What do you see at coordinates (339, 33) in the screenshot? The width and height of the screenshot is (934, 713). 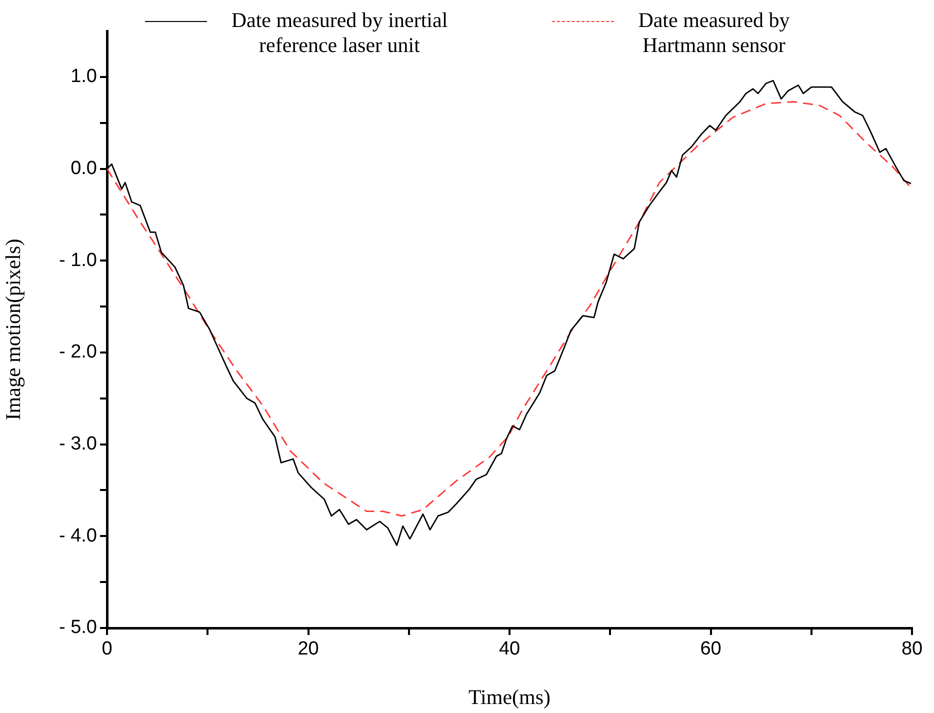 I see `legend-label: Date measured by inertial reference laser unit` at bounding box center [339, 33].